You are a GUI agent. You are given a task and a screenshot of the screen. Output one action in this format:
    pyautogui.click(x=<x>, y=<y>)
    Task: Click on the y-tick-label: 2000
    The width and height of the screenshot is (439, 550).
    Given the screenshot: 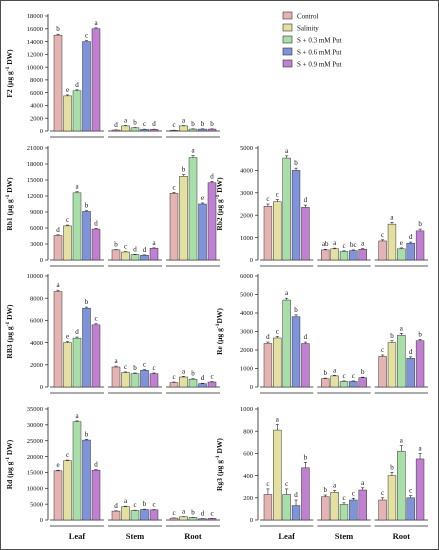 What is the action you would take?
    pyautogui.click(x=246, y=215)
    